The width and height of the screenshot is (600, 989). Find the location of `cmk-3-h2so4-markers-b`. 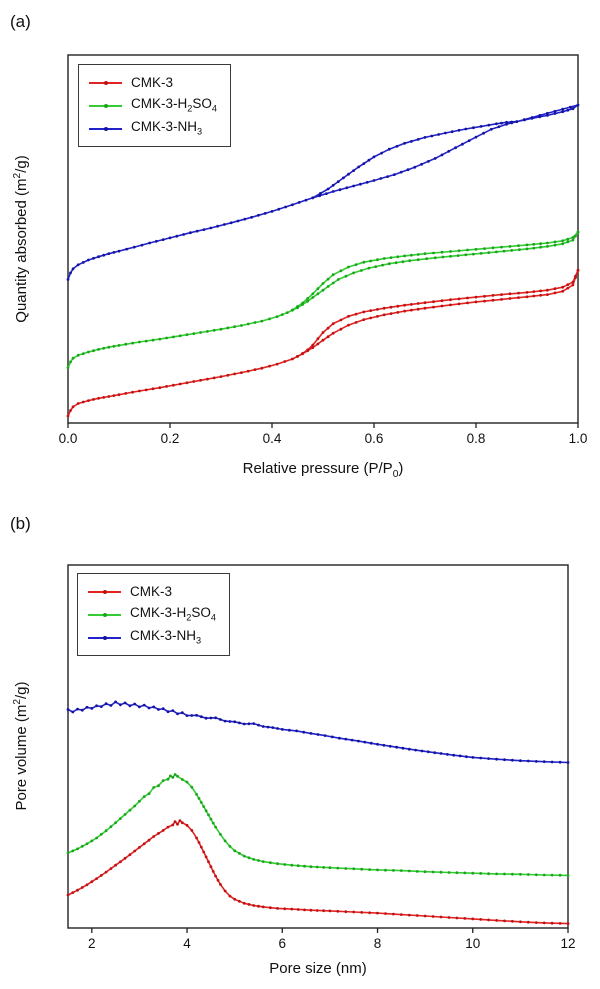

cmk-3-h2so4-markers-b is located at coordinates (318, 825).